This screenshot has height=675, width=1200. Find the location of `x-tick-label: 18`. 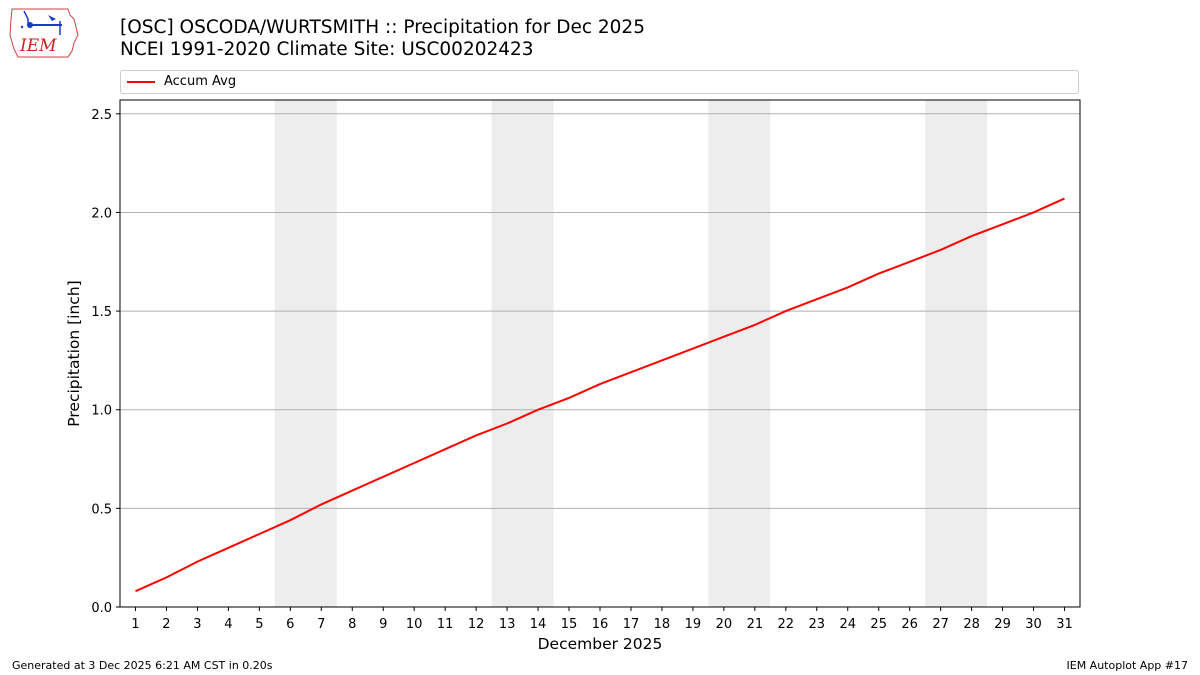

x-tick-label: 18 is located at coordinates (662, 624).